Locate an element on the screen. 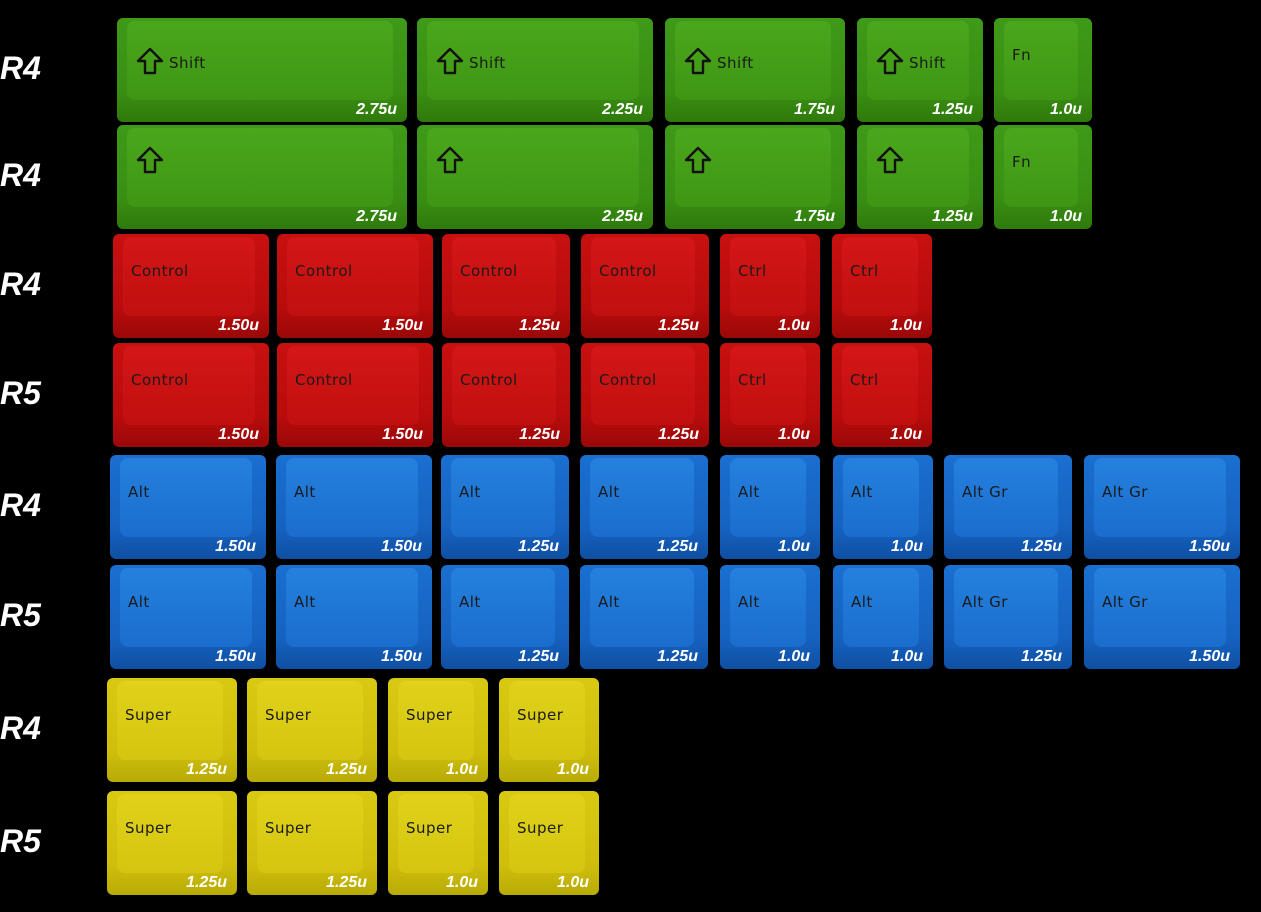 This screenshot has width=1261, height=912. keycap: Fn 1.0u is located at coordinates (1043, 70).